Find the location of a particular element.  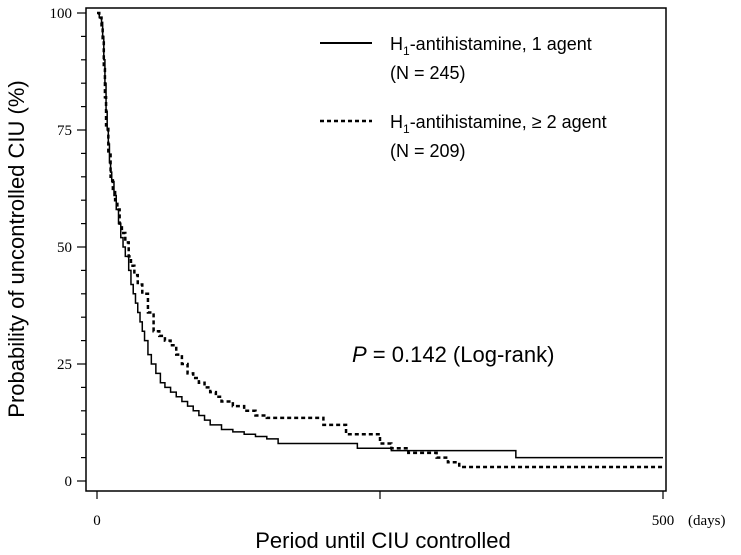

legend-label-2: H1-antihistamine, ≥ 2 agent is located at coordinates (498, 124).